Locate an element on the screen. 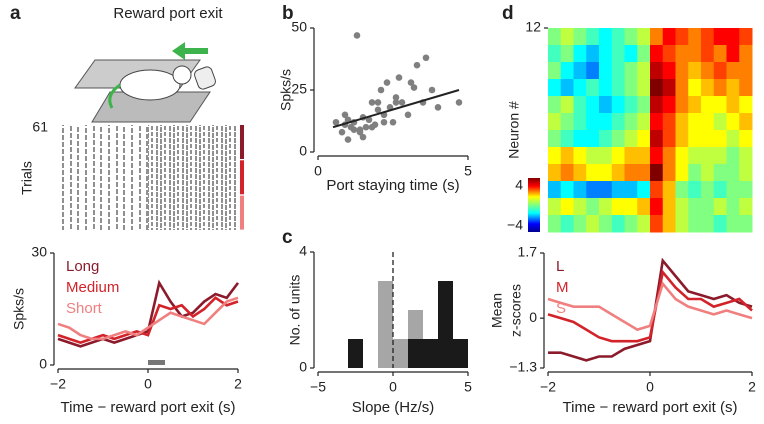 The image size is (764, 424). raster-group-bar is located at coordinates (242, 177).